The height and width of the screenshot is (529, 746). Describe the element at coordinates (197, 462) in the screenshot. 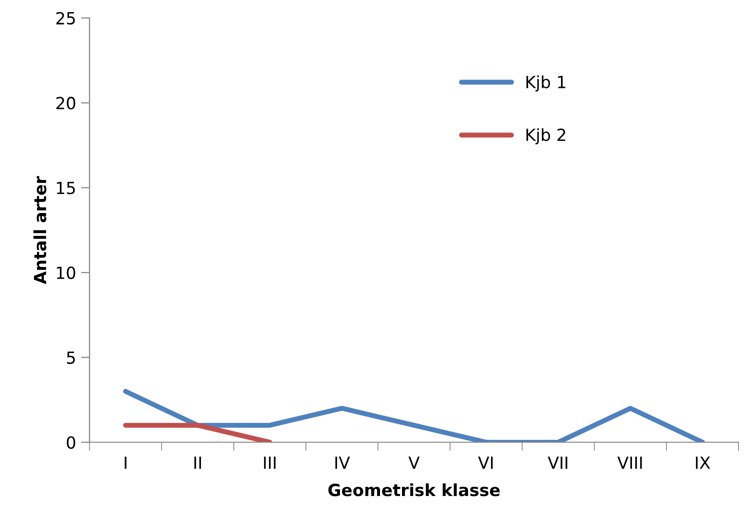

I see `x-tick-label: II` at that location.